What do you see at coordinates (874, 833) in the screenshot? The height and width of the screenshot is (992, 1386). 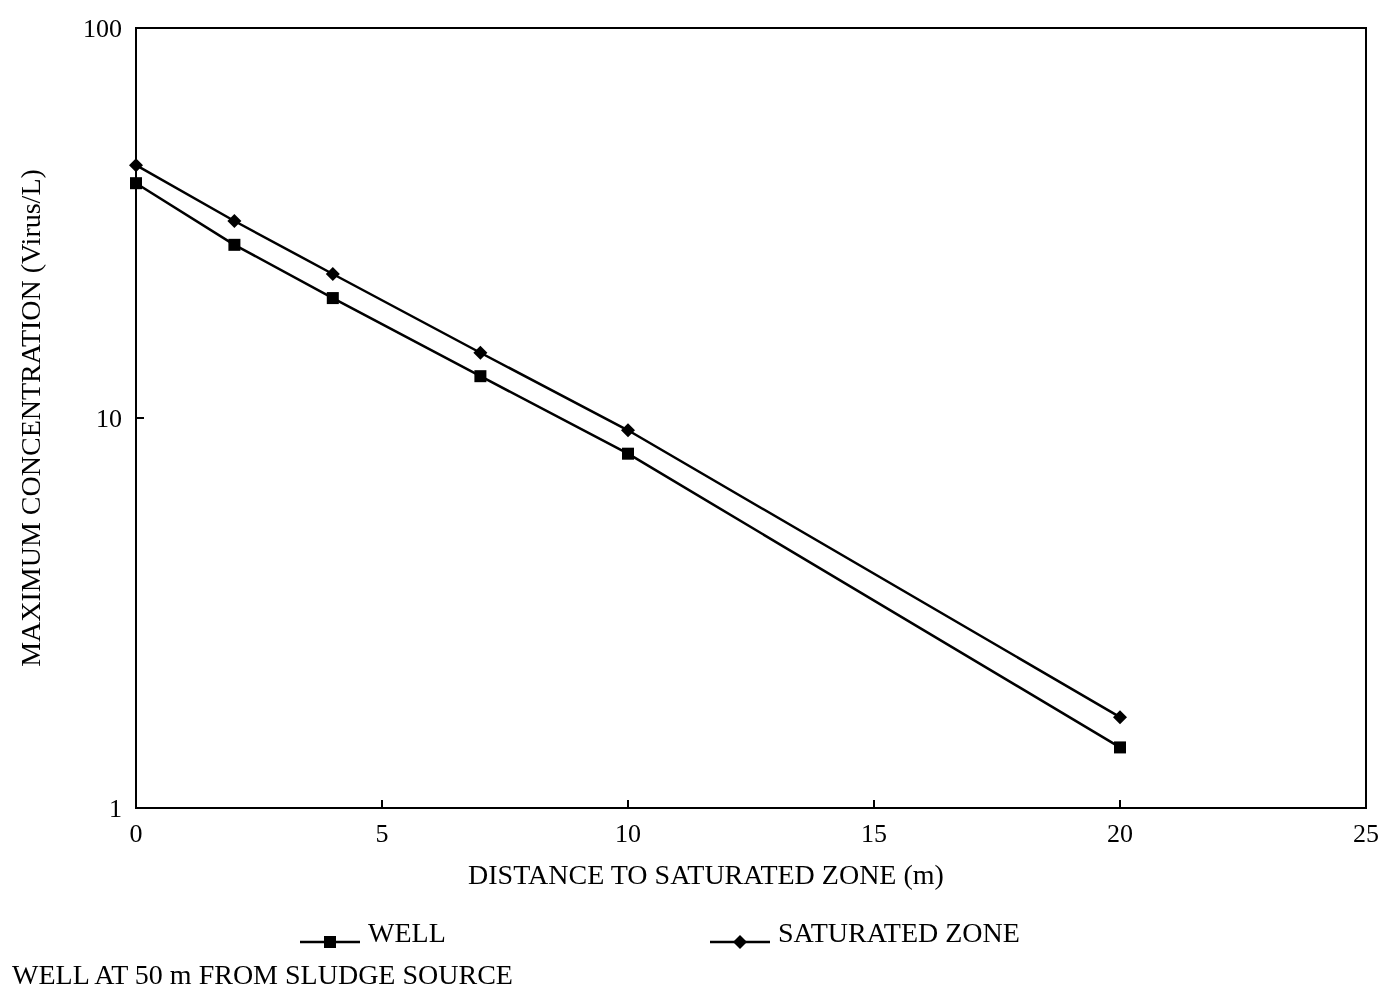 I see `x-tick-label: 15` at bounding box center [874, 833].